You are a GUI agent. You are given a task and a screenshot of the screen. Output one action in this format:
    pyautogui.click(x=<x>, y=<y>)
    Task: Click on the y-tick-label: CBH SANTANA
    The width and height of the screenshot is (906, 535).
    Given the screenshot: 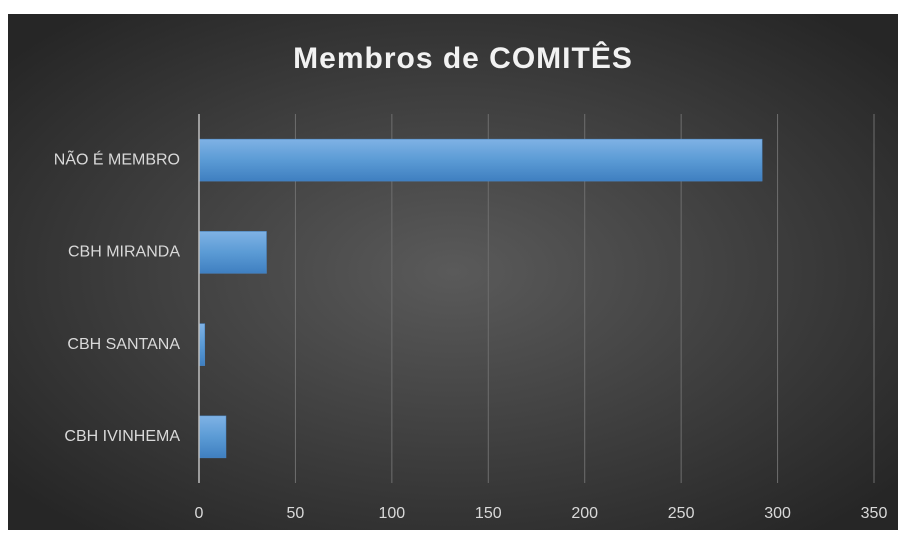 What is the action you would take?
    pyautogui.click(x=123, y=344)
    